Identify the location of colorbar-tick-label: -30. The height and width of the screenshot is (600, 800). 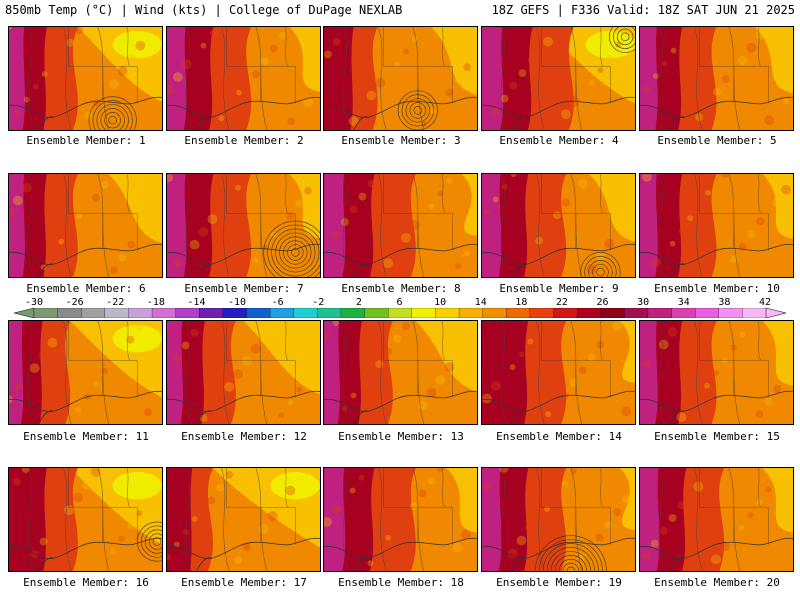
(34, 302).